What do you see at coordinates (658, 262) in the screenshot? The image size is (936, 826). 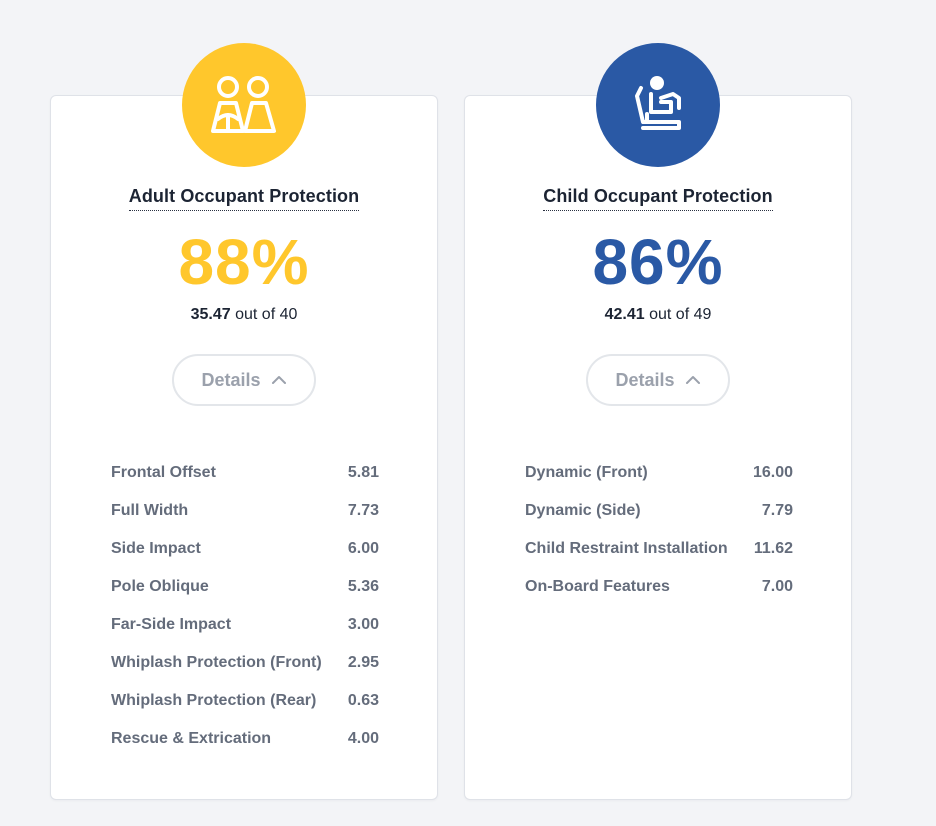 I see `child-percent: 86%` at bounding box center [658, 262].